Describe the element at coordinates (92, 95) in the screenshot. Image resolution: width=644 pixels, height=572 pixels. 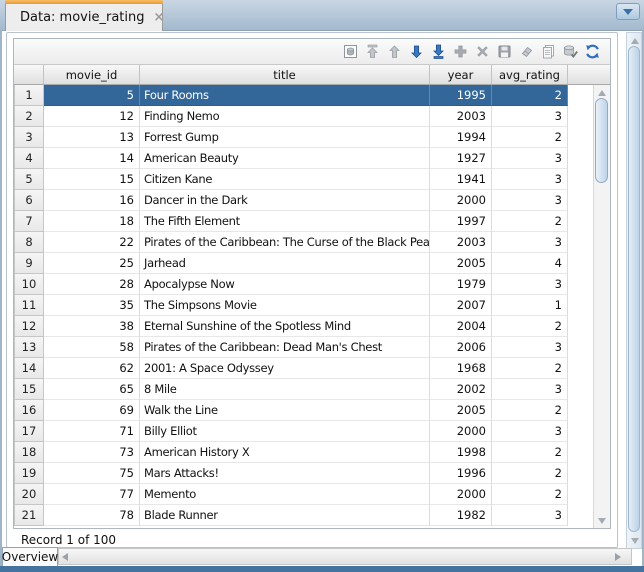
I see `cell-movie-id: 5` at that location.